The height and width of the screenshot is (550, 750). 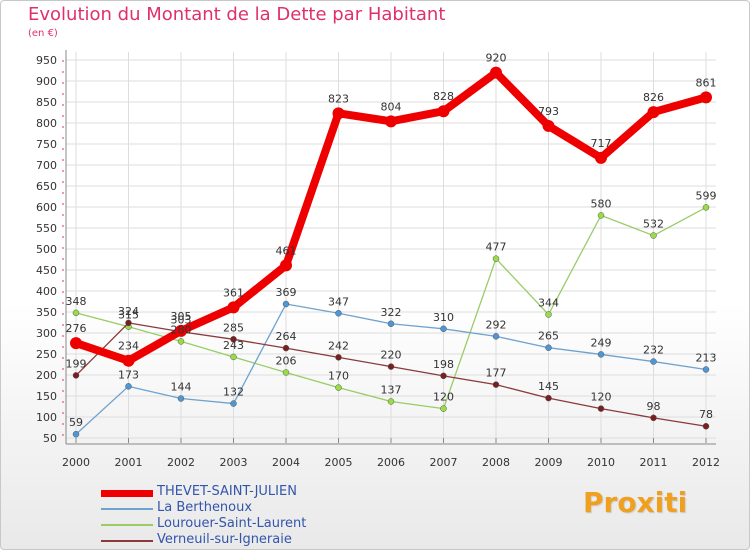 What do you see at coordinates (129, 462) in the screenshot?
I see `x-tick-label: 2001` at bounding box center [129, 462].